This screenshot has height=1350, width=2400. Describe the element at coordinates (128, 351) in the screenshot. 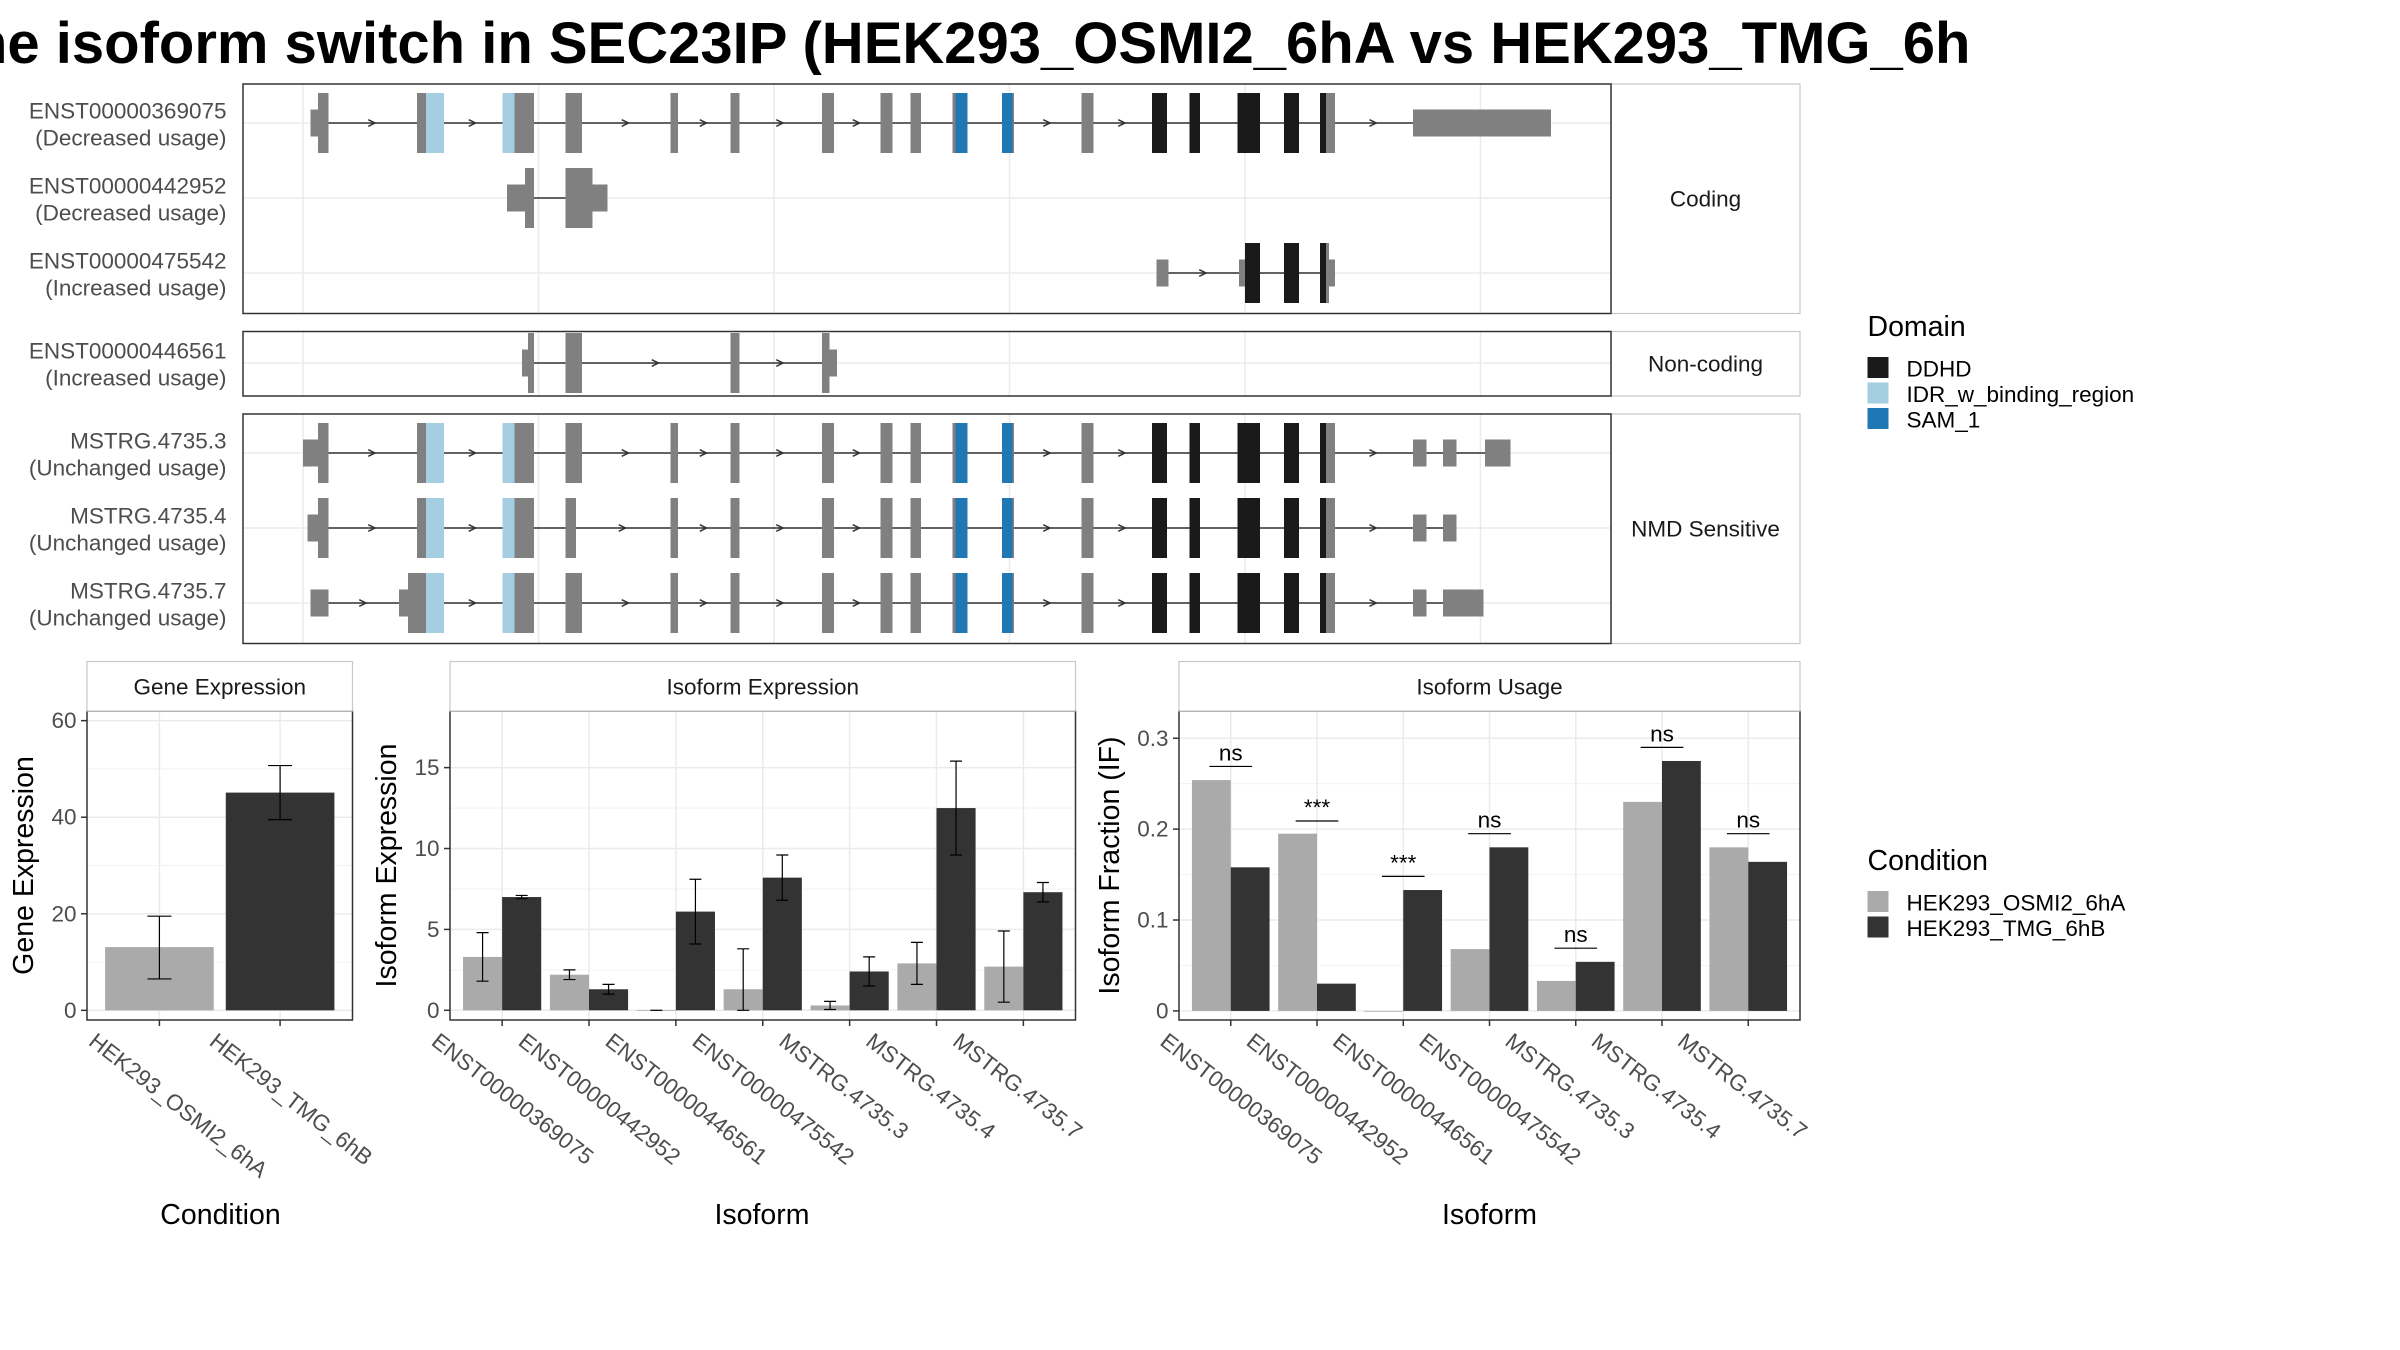

I see `transcript-id-label: ENST00000446561` at that location.